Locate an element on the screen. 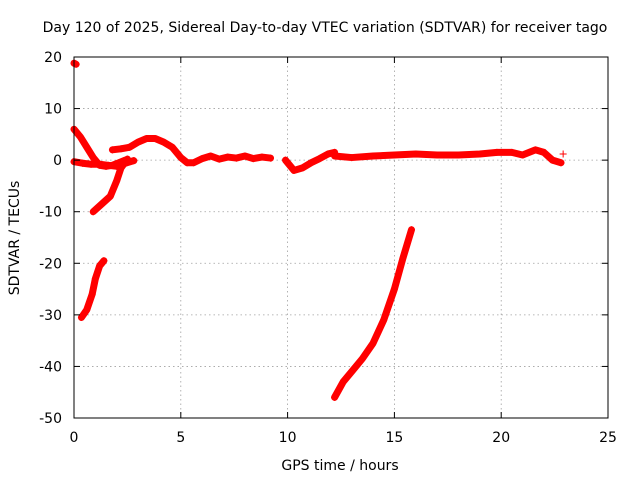 This screenshot has width=640, height=480. y-tick-label: 10 is located at coordinates (53, 110).